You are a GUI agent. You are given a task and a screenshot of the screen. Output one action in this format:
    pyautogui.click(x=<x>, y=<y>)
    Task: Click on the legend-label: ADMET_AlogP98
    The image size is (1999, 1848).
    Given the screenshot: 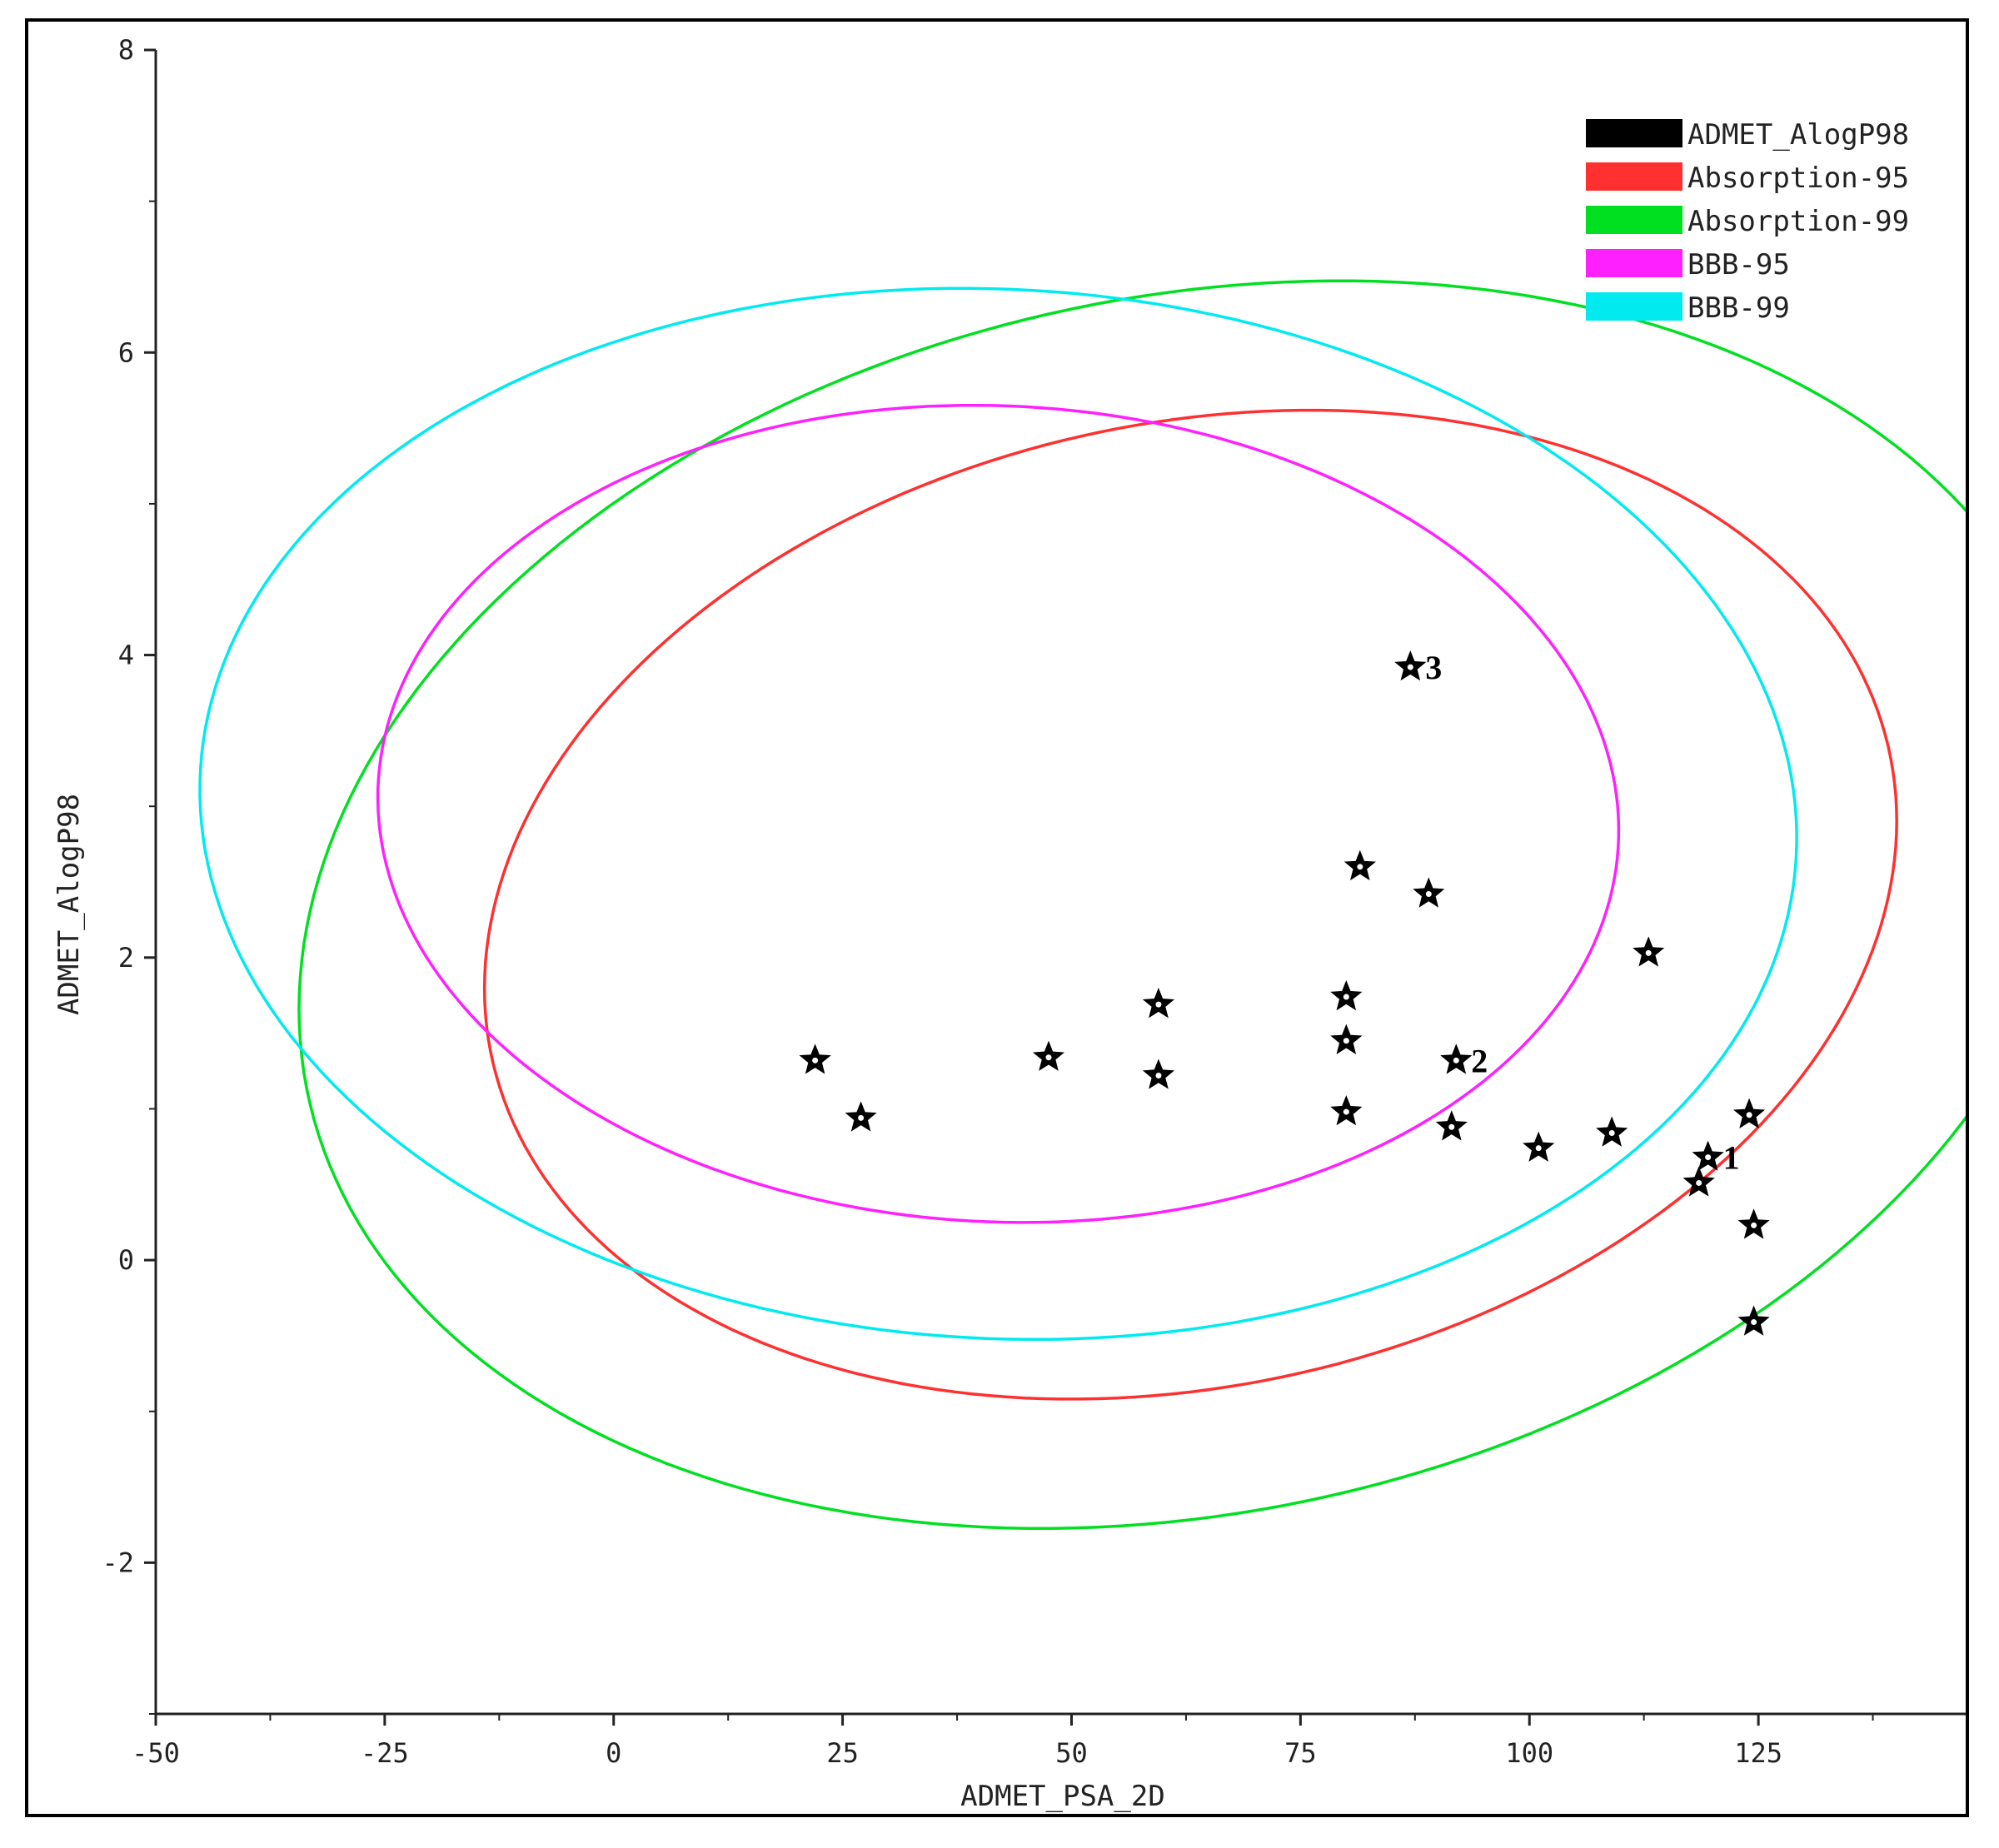 What is the action you would take?
    pyautogui.click(x=1798, y=135)
    